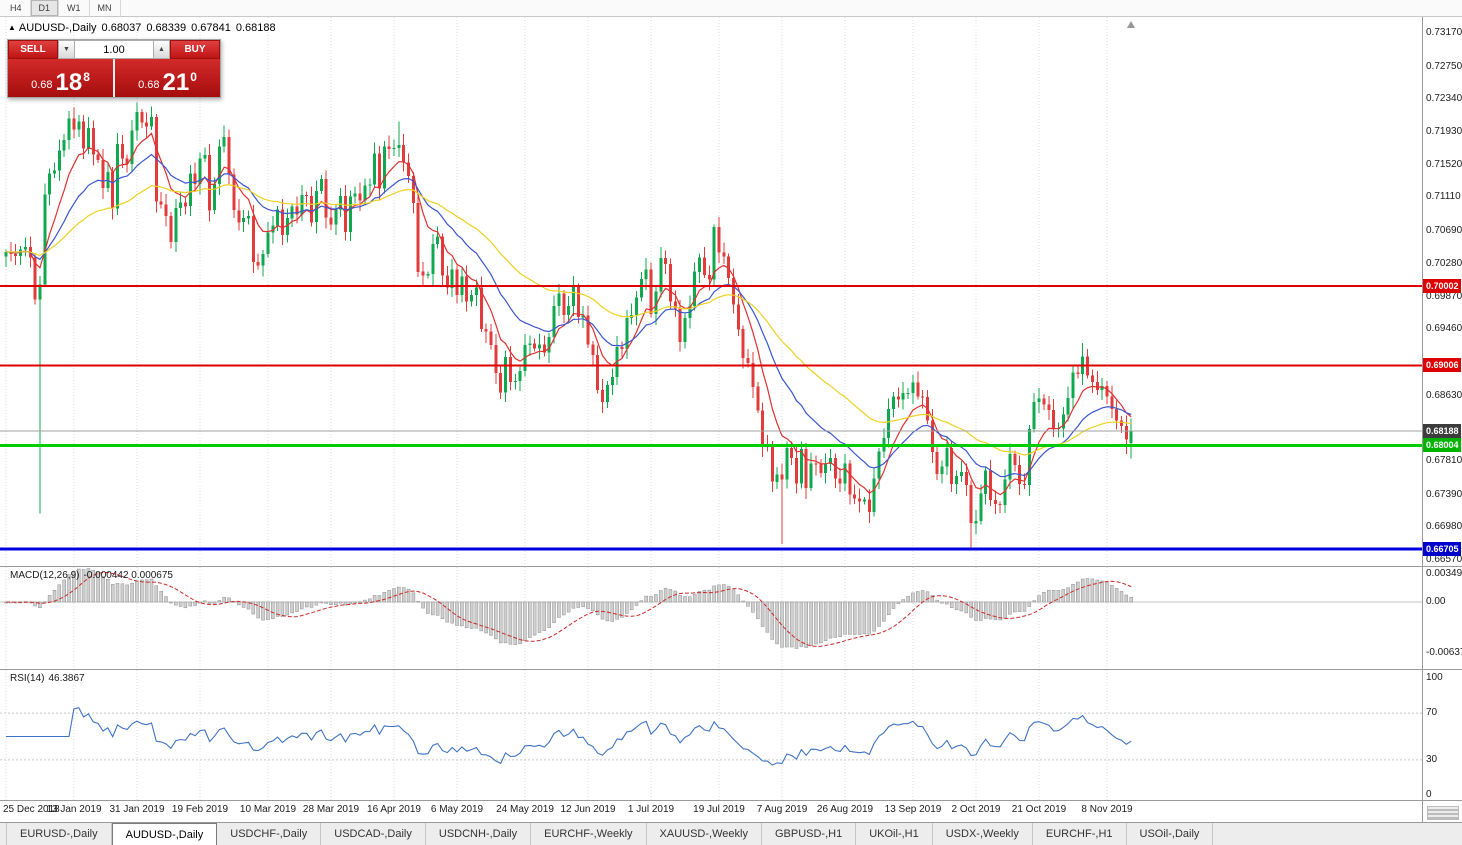 The width and height of the screenshot is (1462, 845). Describe the element at coordinates (1170, 834) in the screenshot. I see `tab-usoil-daily: USOil-,Daily` at that location.